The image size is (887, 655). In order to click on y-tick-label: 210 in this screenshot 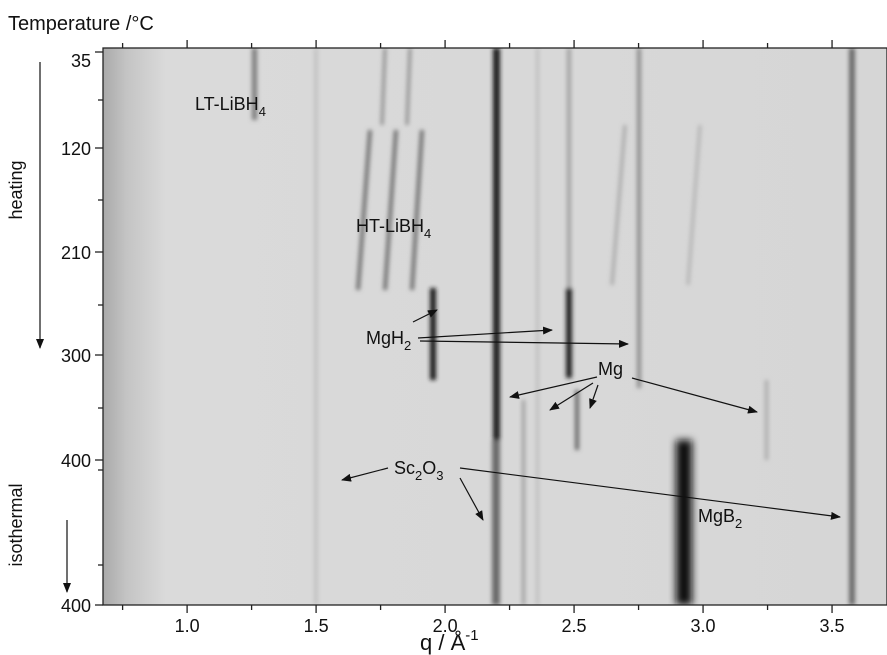, I will do `click(76, 253)`.